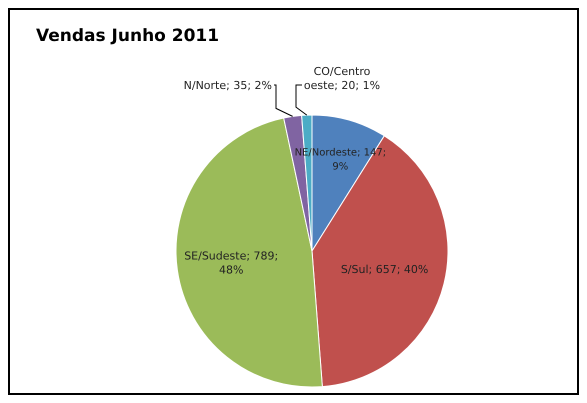 The width and height of the screenshot is (587, 403). Describe the element at coordinates (342, 78) in the screenshot. I see `slice-label: CO/Centro oeste; 20; 1%` at that location.